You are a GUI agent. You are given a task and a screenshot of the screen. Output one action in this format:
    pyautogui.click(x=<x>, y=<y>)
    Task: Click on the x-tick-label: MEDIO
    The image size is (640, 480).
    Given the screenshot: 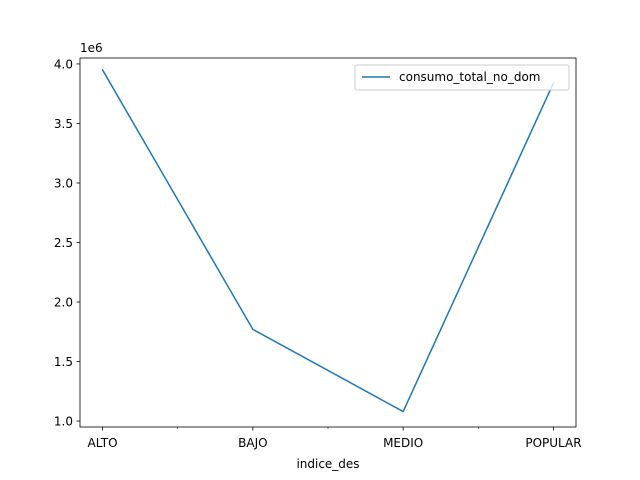 What is the action you would take?
    pyautogui.click(x=403, y=443)
    